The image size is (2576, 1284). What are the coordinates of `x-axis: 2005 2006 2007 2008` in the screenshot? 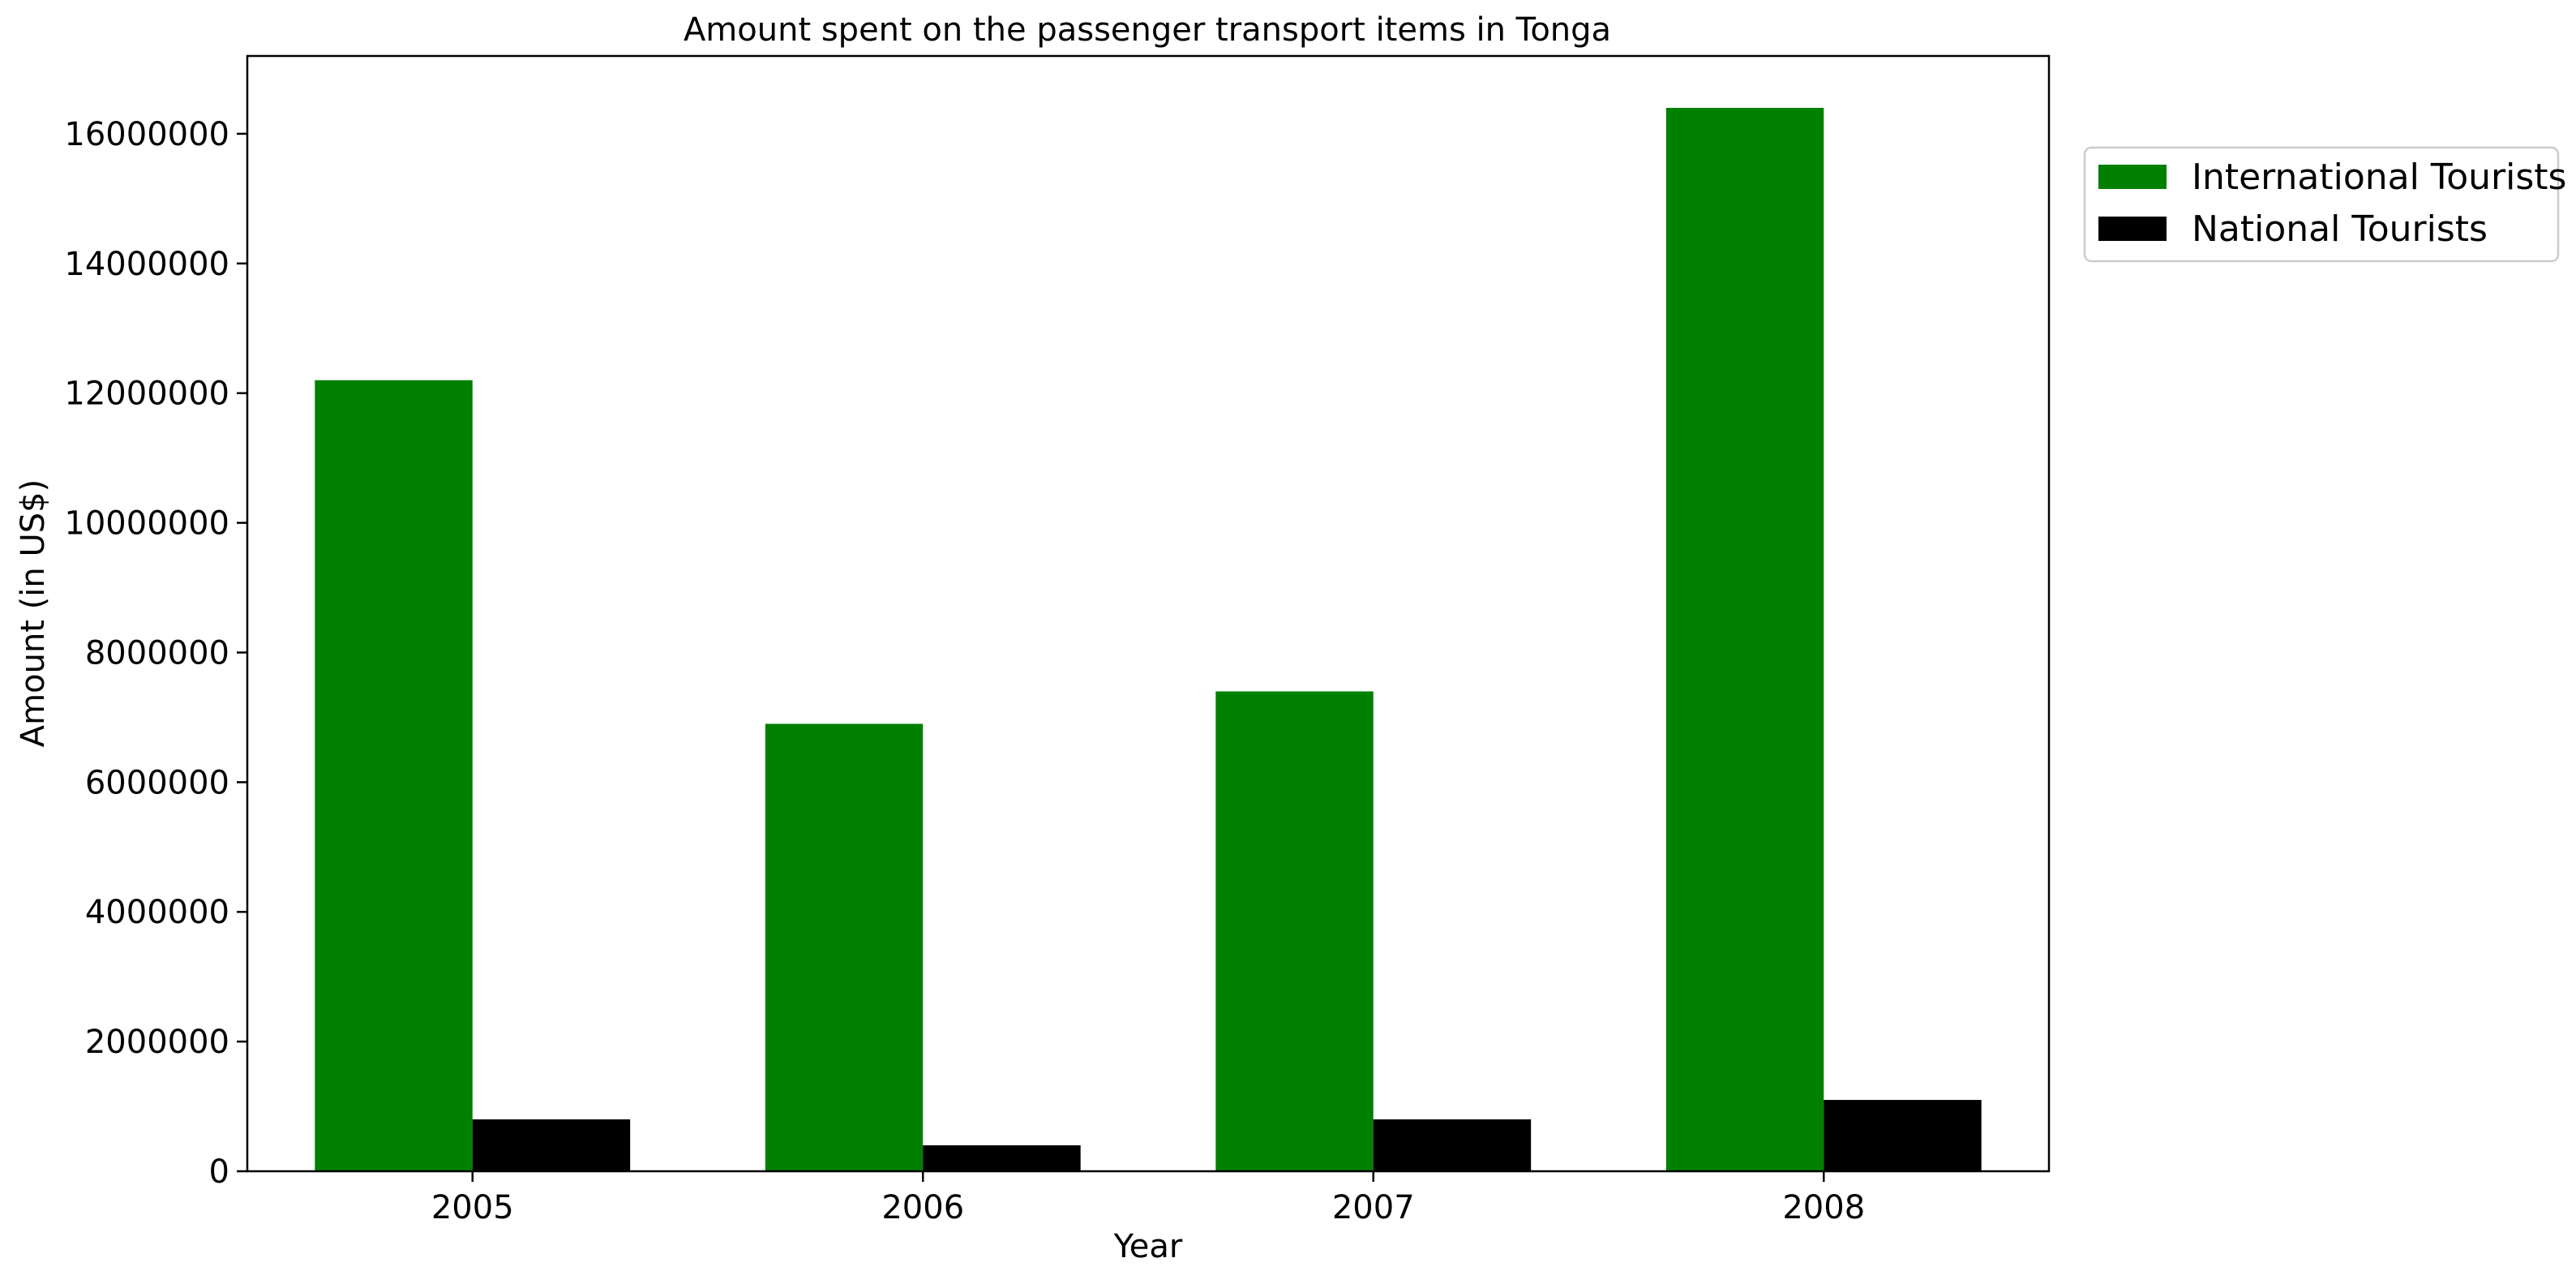 It's located at (1148, 1198).